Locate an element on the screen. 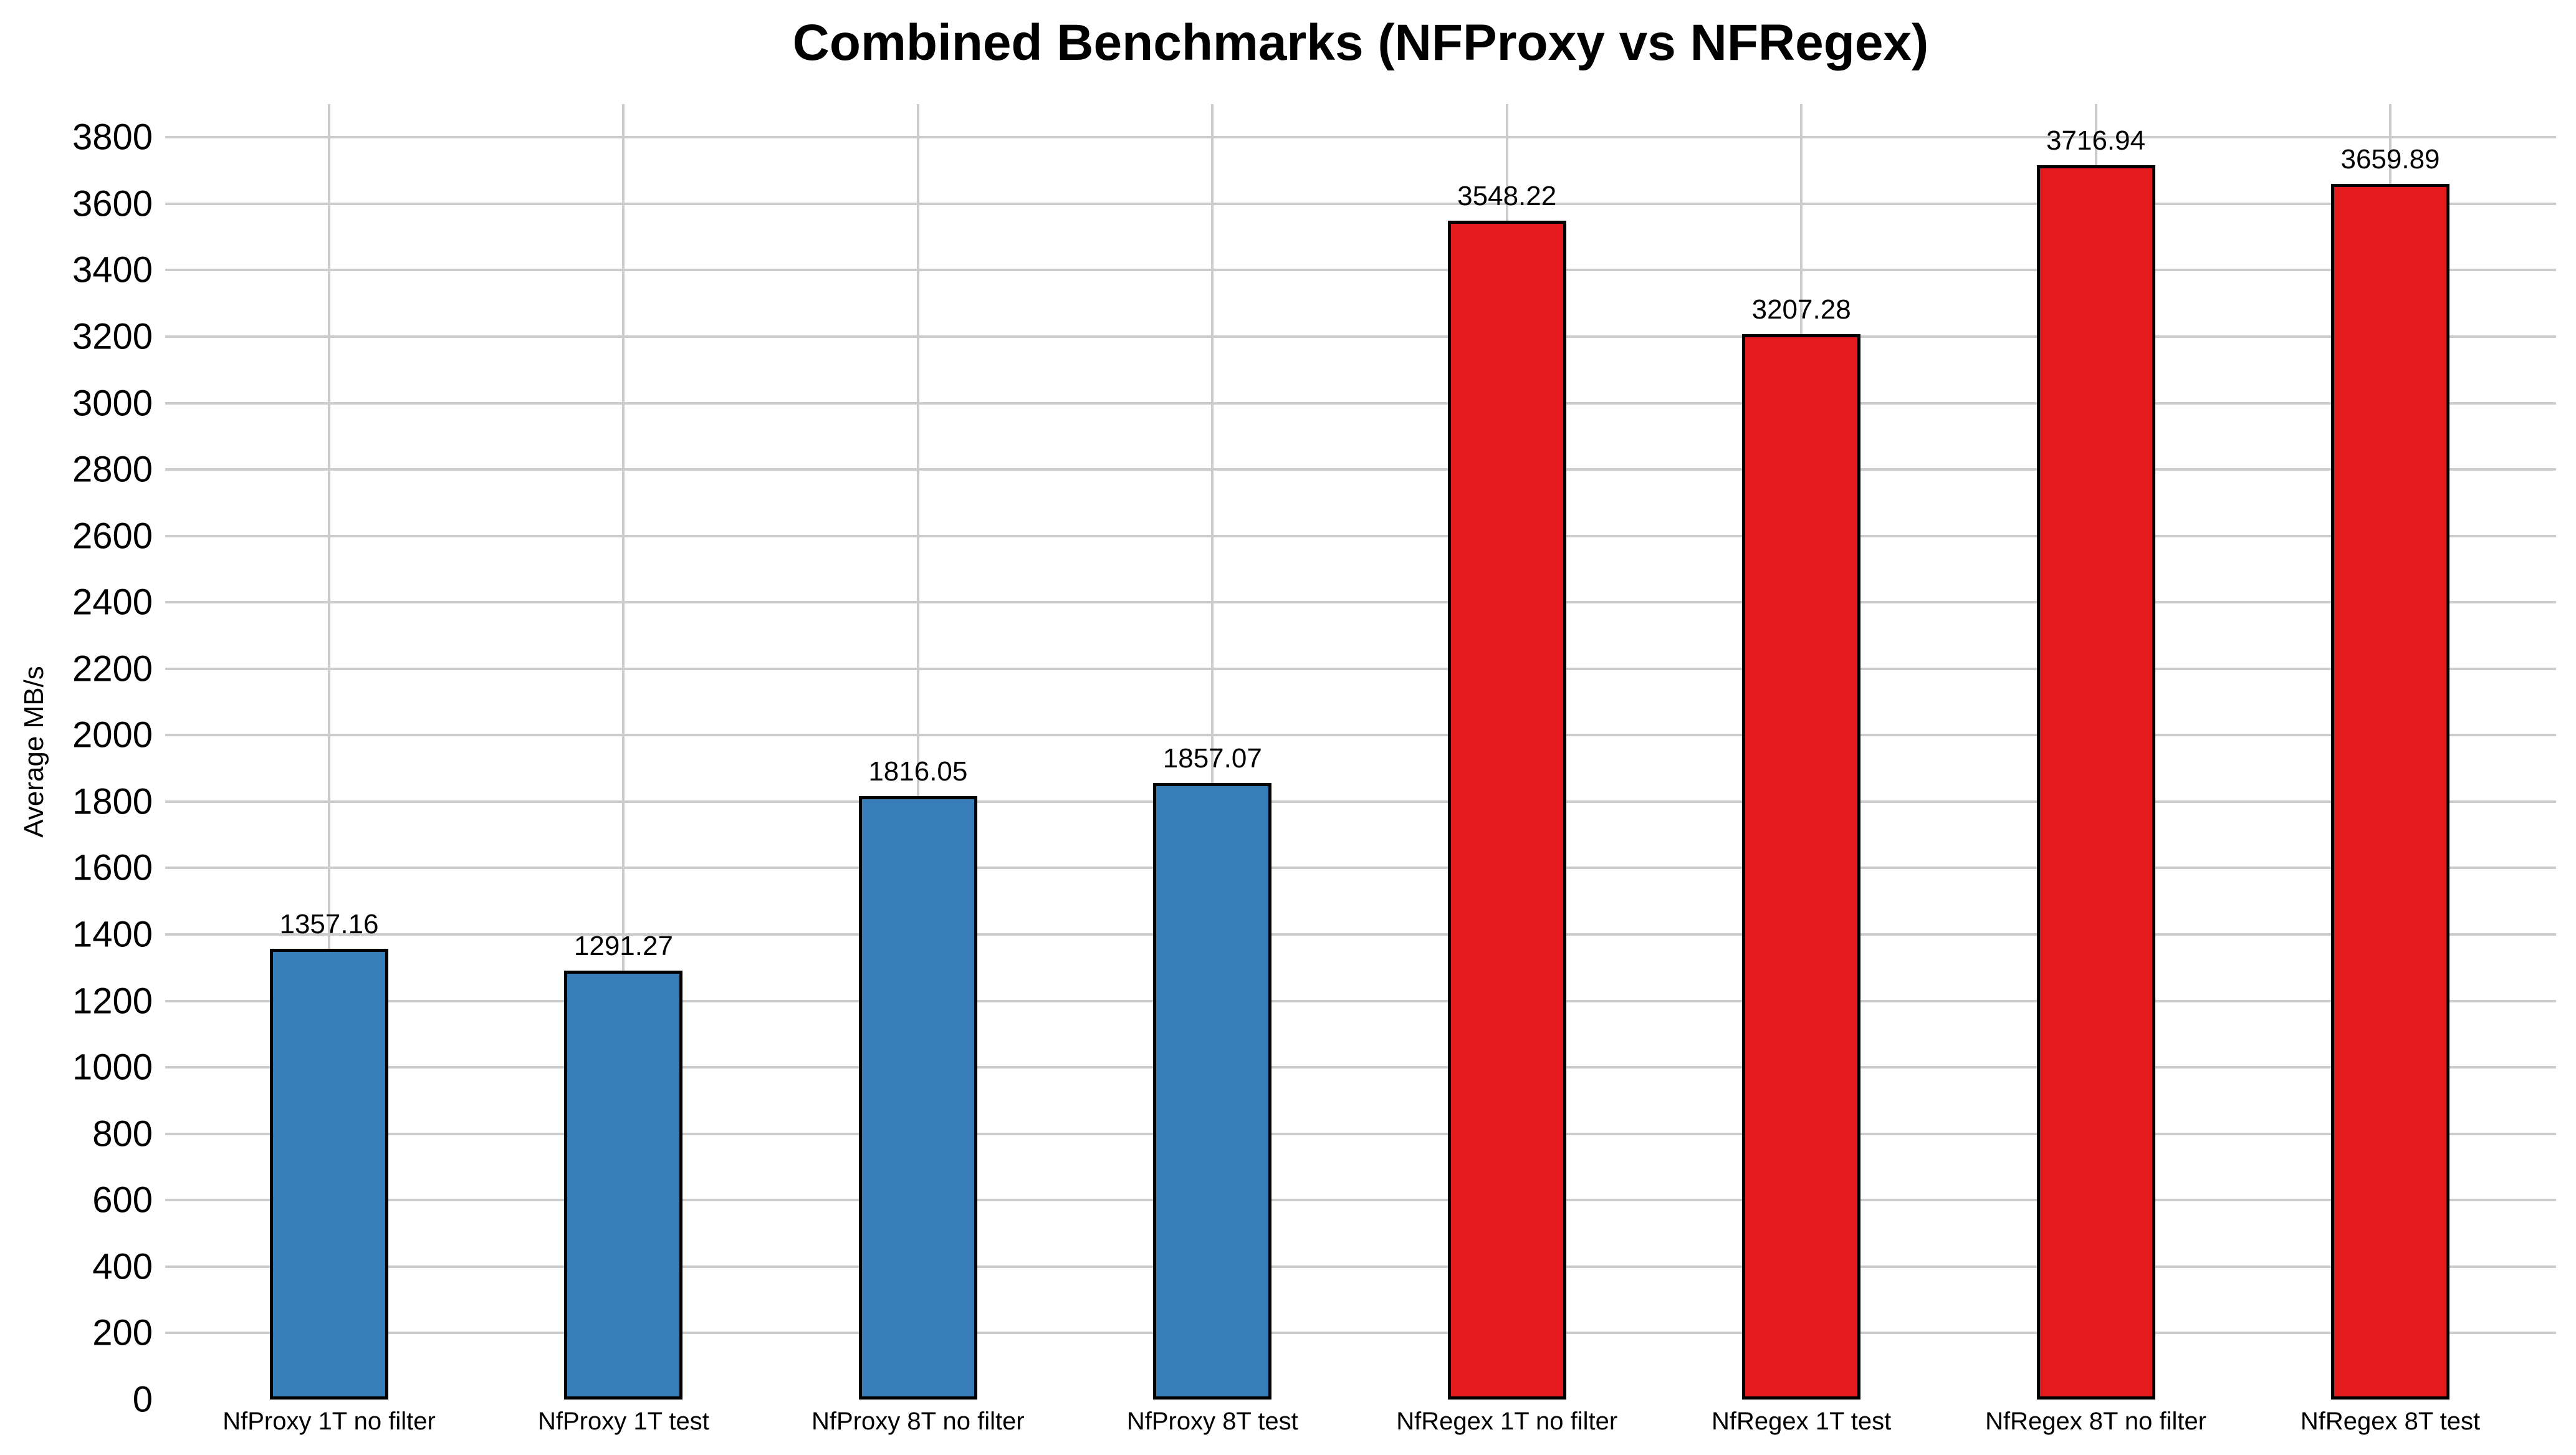  bar-value-label: 1357.16 is located at coordinates (329, 923).